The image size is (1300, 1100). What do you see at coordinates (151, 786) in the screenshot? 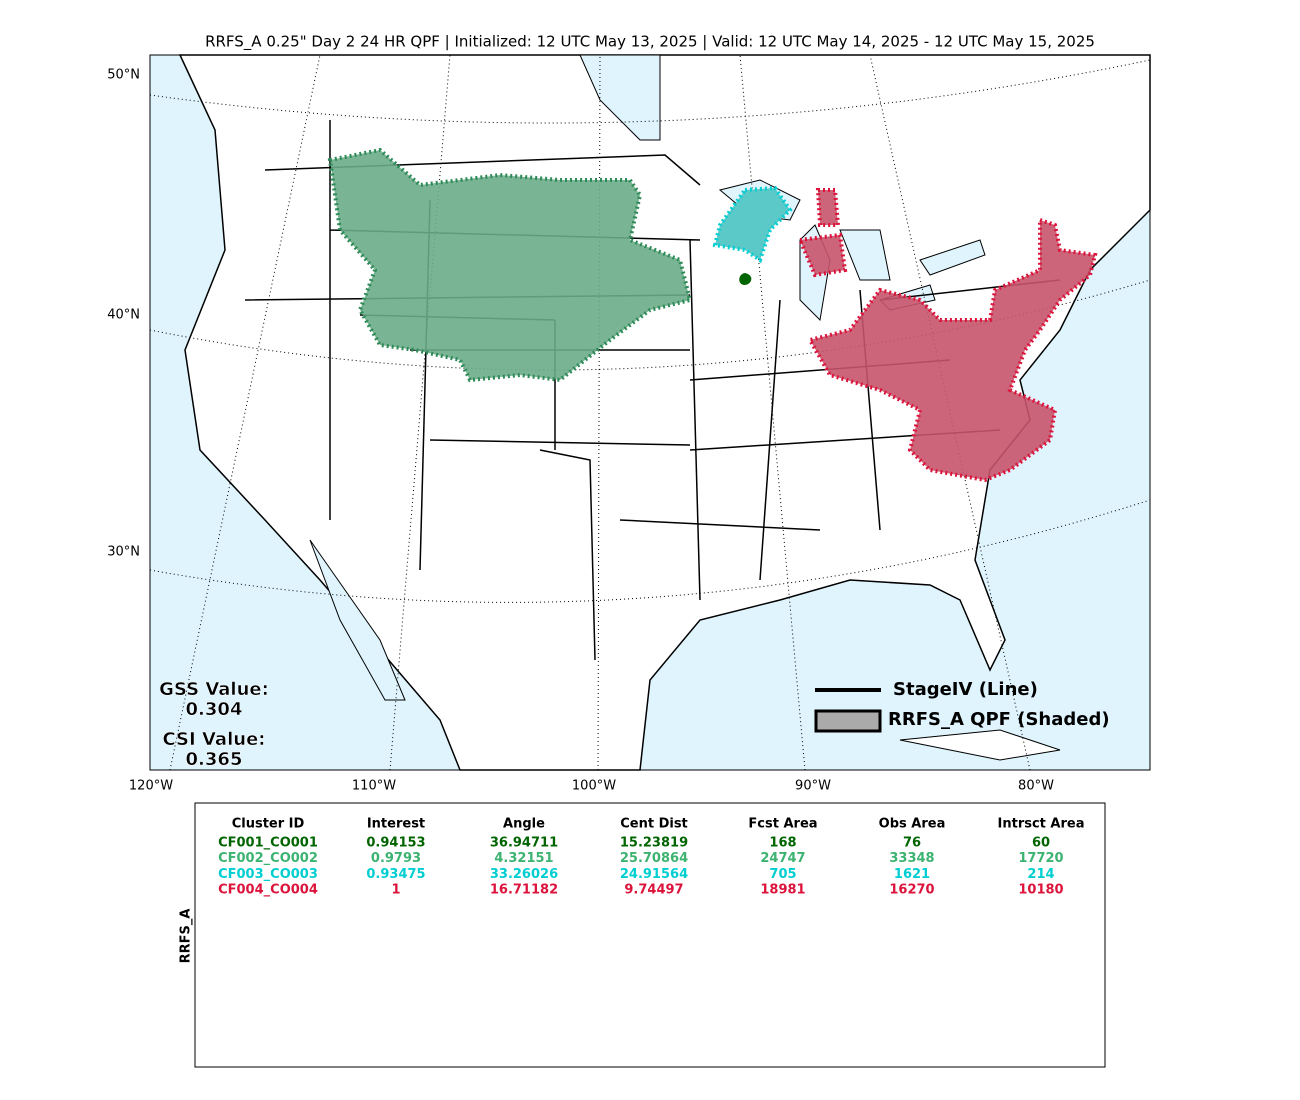
I see `lon-label: 120°W` at bounding box center [151, 786].